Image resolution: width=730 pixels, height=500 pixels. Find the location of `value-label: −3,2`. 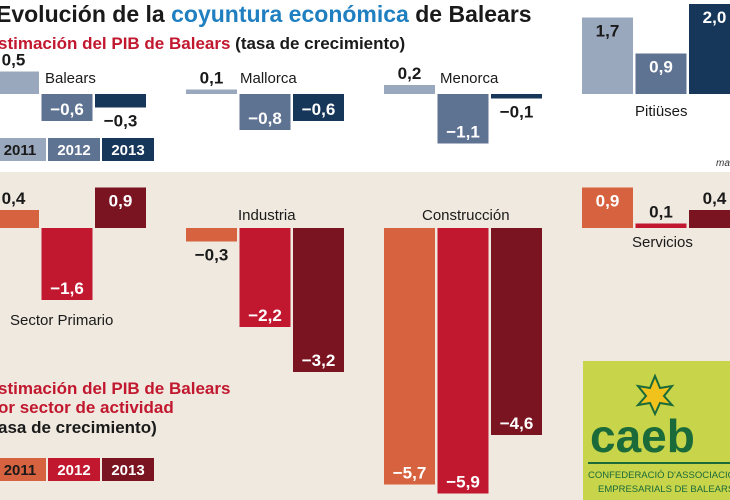

value-label: −3,2 is located at coordinates (319, 360).